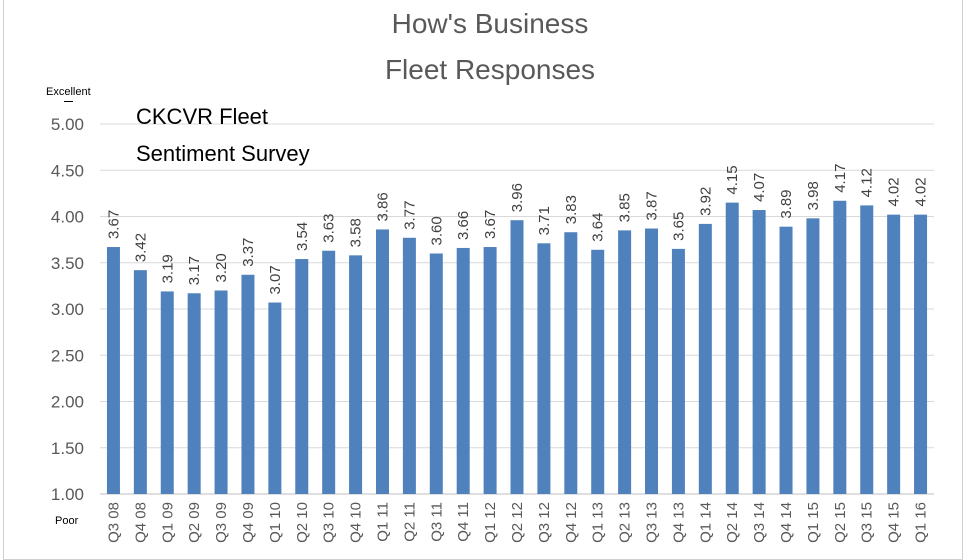 This screenshot has height=560, width=980. I want to click on x-tick-label: Q4 13, so click(678, 522).